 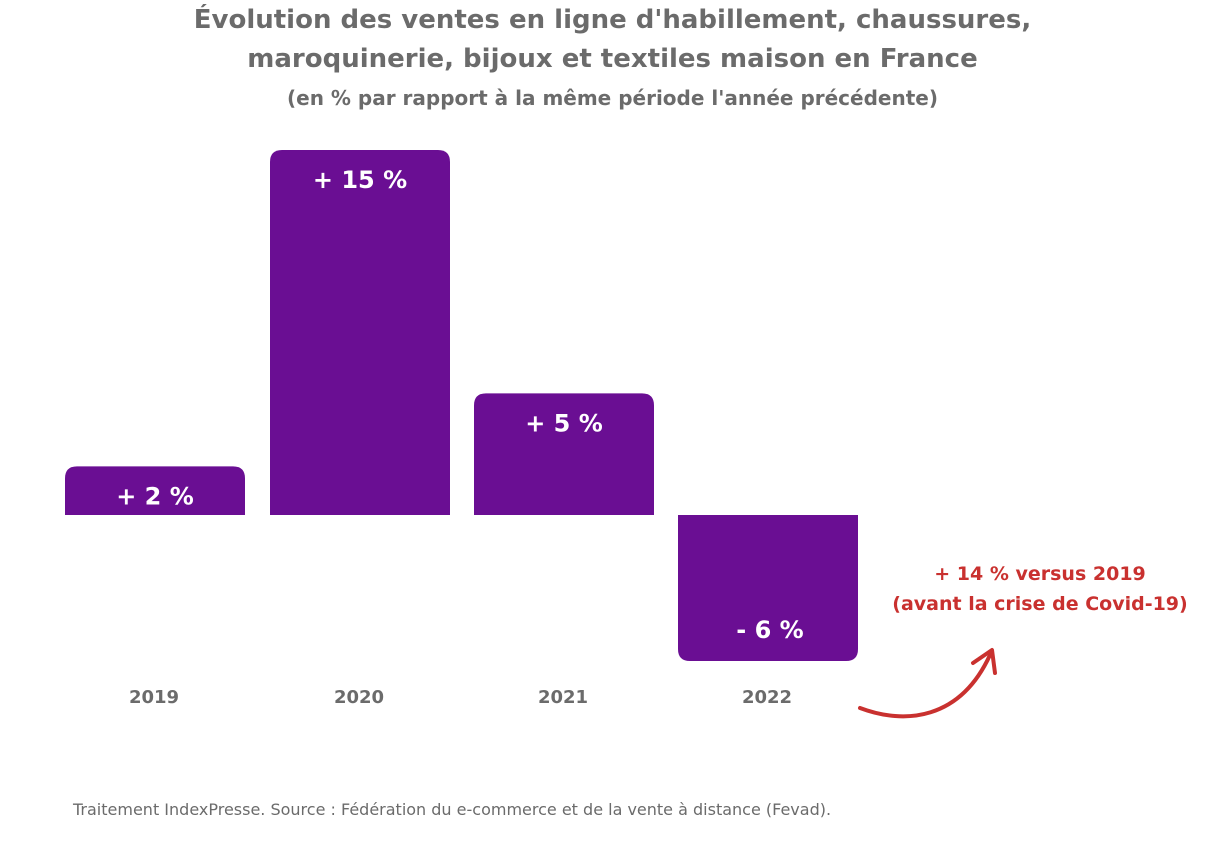 What do you see at coordinates (154, 697) in the screenshot?
I see `x-tick-label-2019: 2019` at bounding box center [154, 697].